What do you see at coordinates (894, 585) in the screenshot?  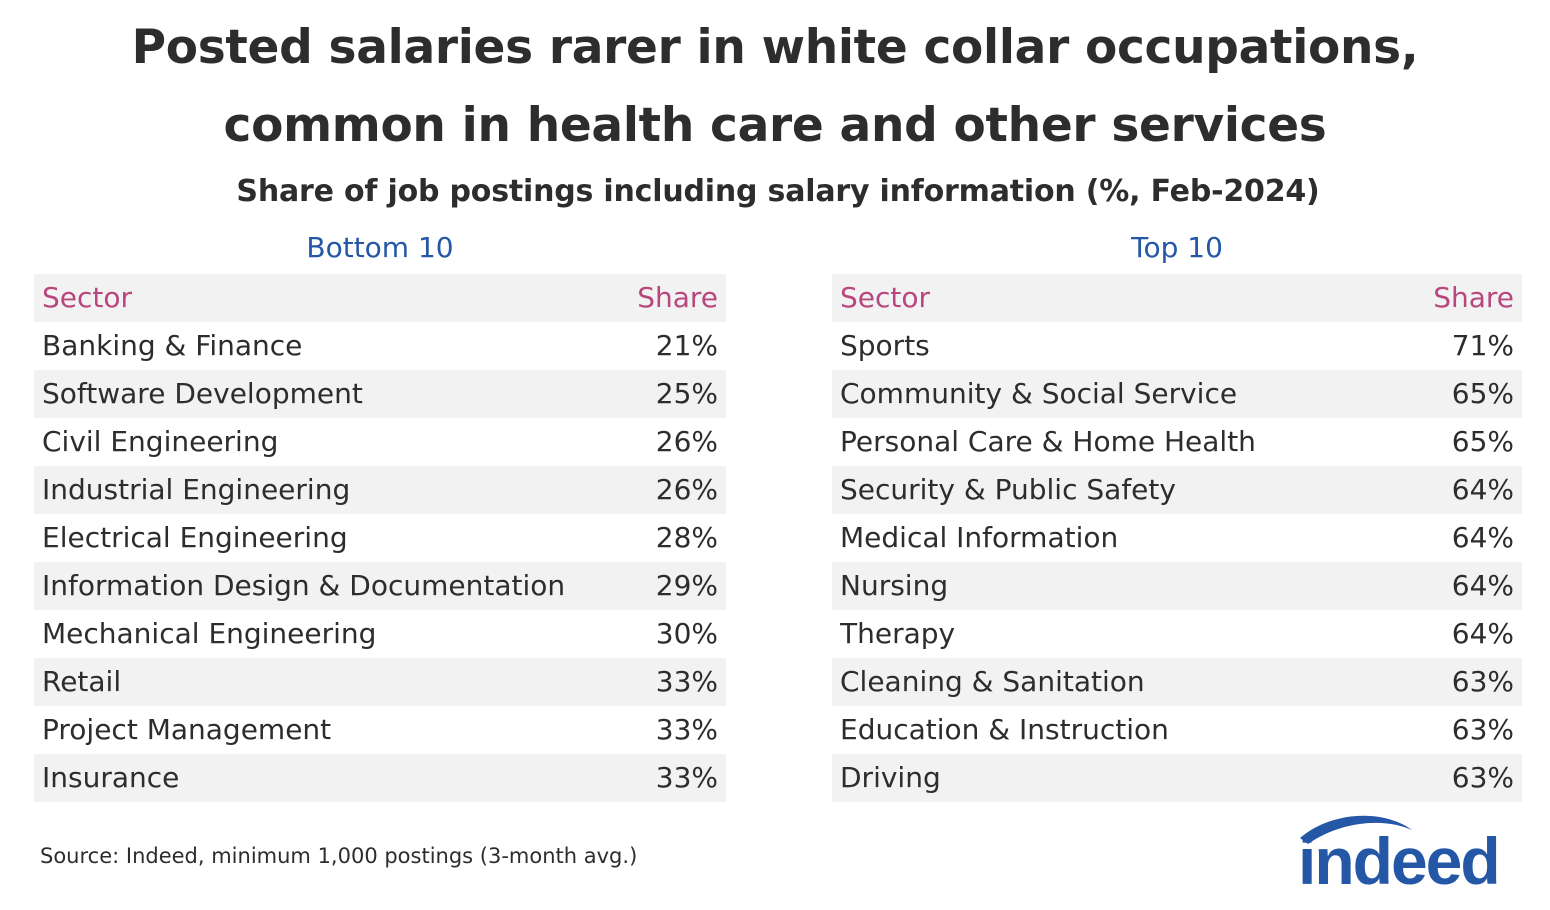 I see `sector-cell: Nursing` at bounding box center [894, 585].